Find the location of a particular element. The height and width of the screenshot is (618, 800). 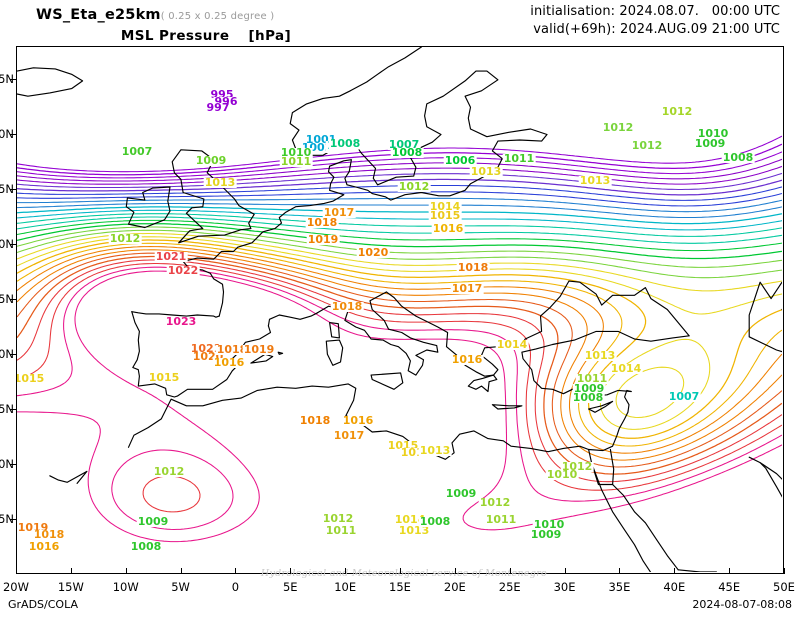

y-tick-label: 45N is located at coordinates (7, 299).